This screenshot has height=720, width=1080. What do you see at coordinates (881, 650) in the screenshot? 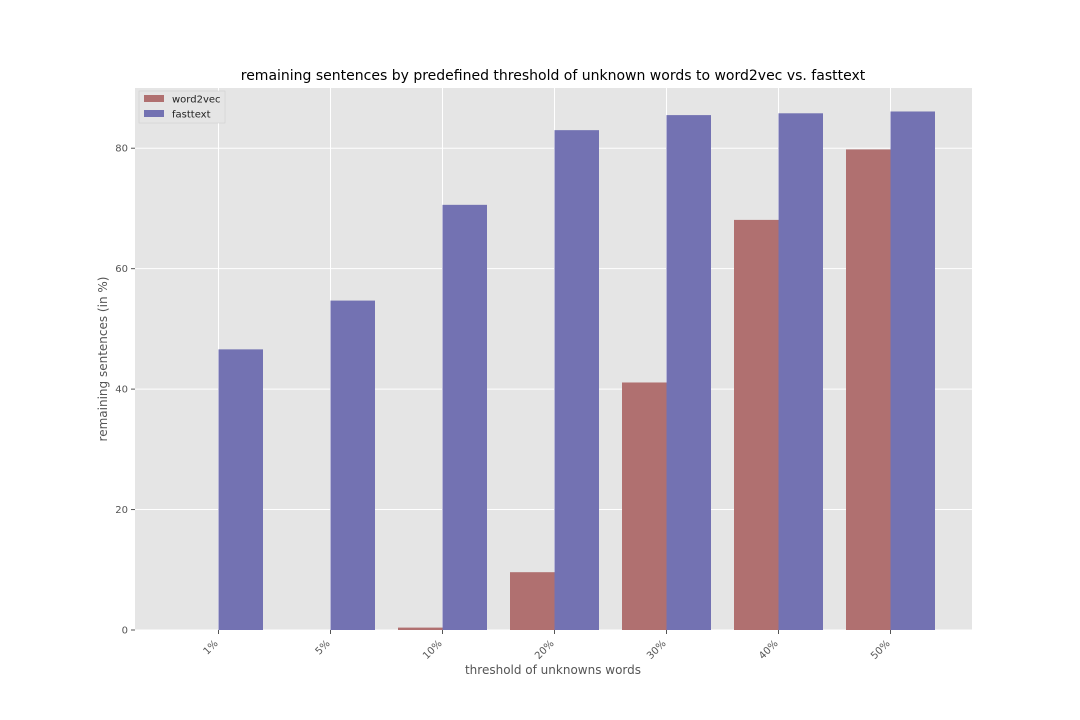
I see `x-tick-label: 50%` at bounding box center [881, 650].